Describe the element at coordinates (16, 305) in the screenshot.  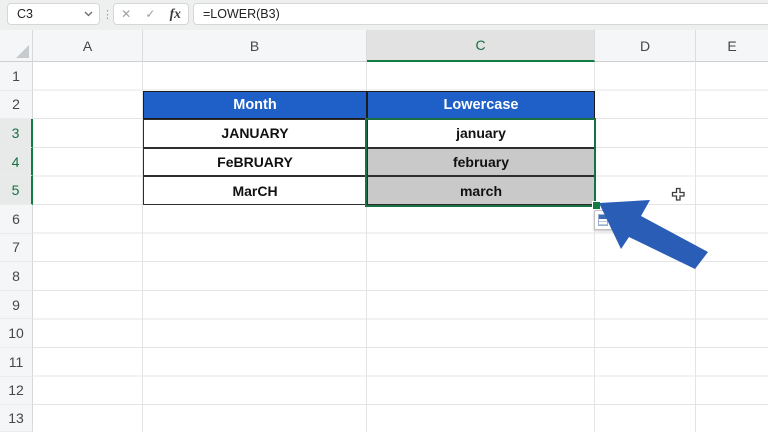
I see `row-header-9: 9` at that location.